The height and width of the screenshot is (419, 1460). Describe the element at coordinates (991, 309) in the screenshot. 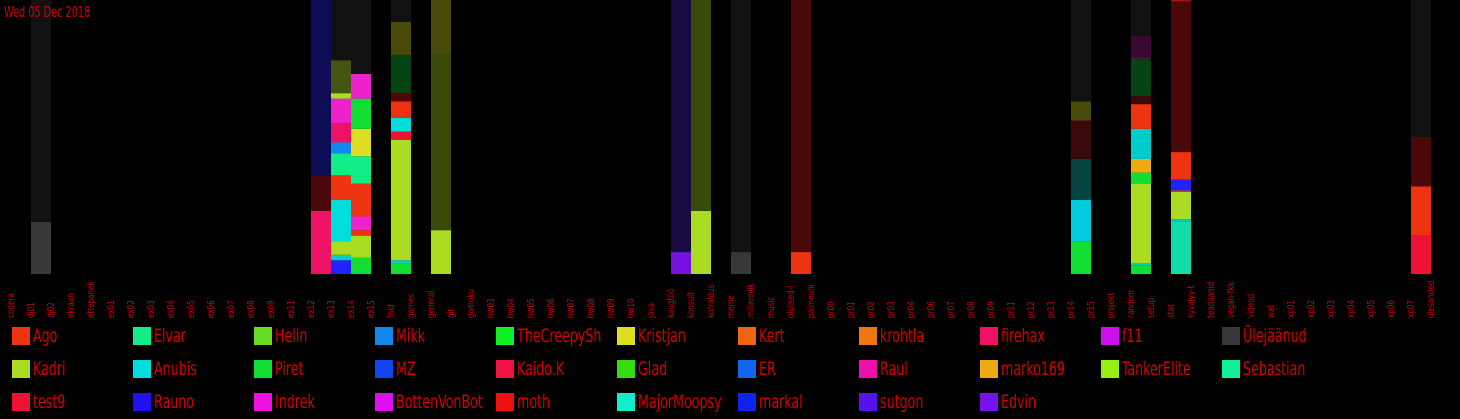

I see `x-tick-label: pr09` at that location.